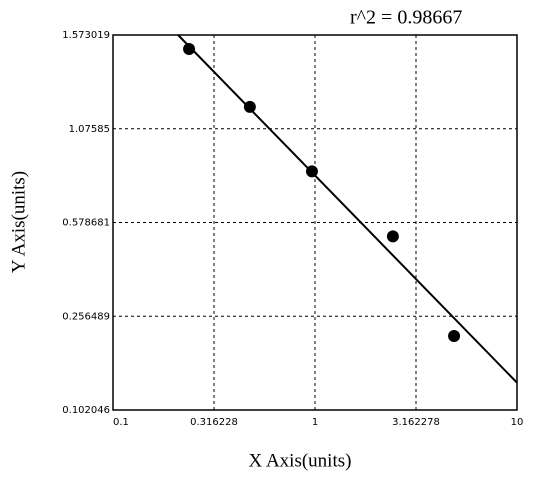  I want to click on x-tick-label: 1, so click(315, 422).